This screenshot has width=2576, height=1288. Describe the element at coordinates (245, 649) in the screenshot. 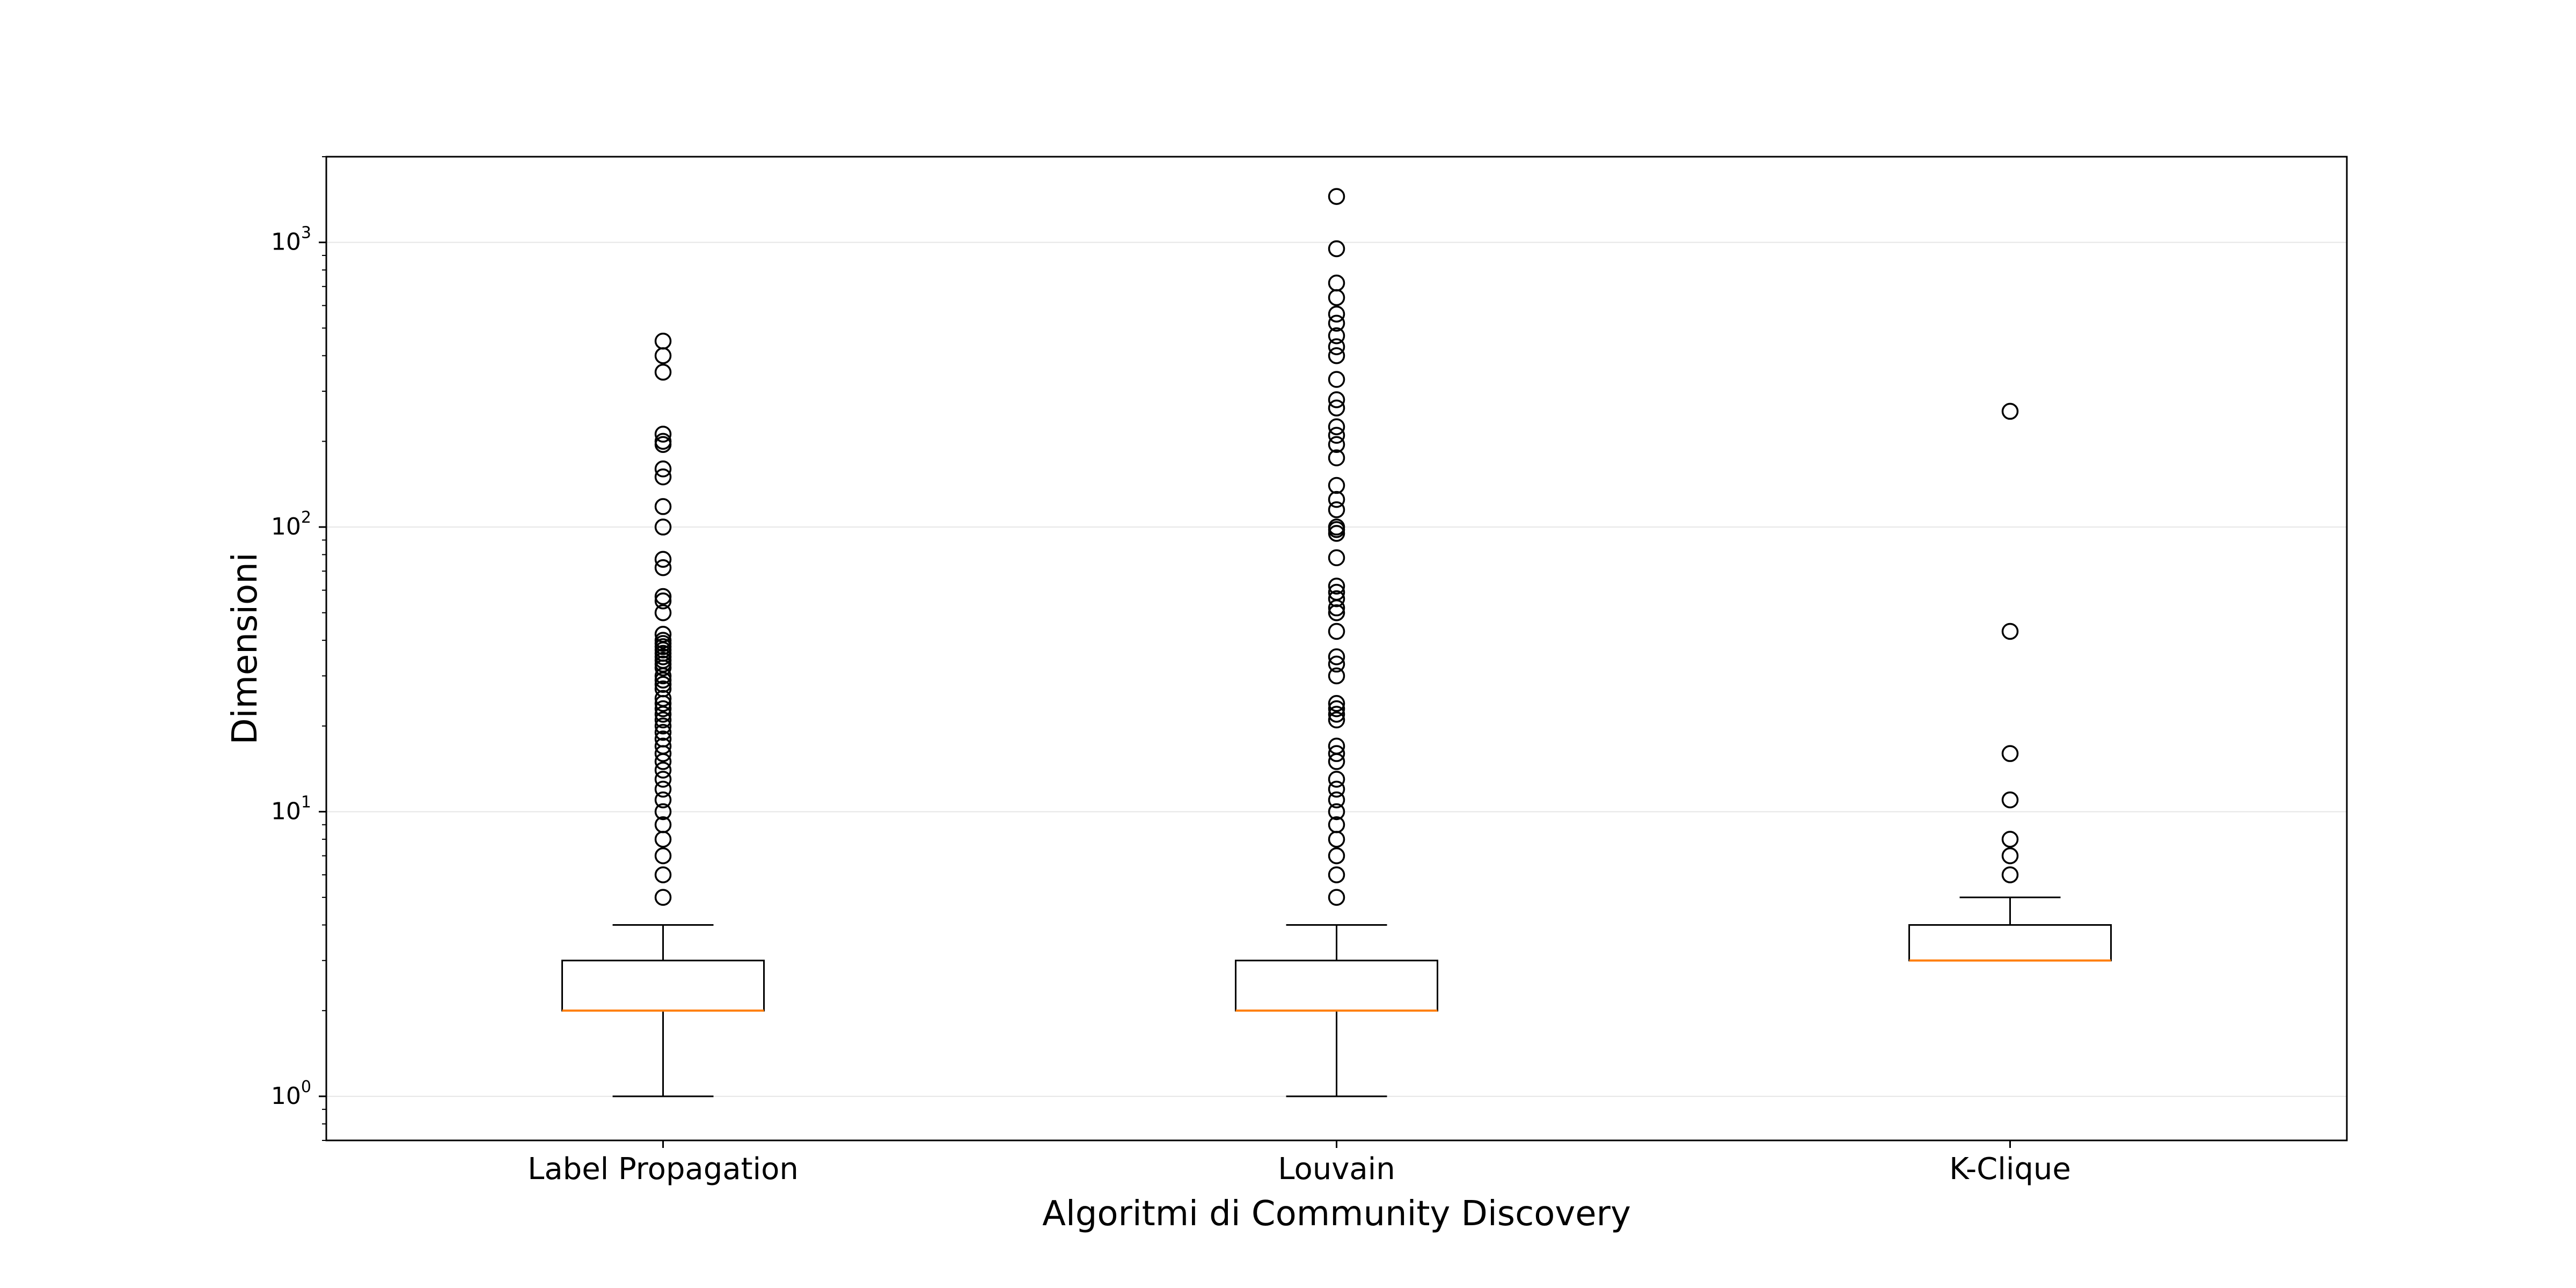

I see `y-axis-label: Dimensioni` at that location.